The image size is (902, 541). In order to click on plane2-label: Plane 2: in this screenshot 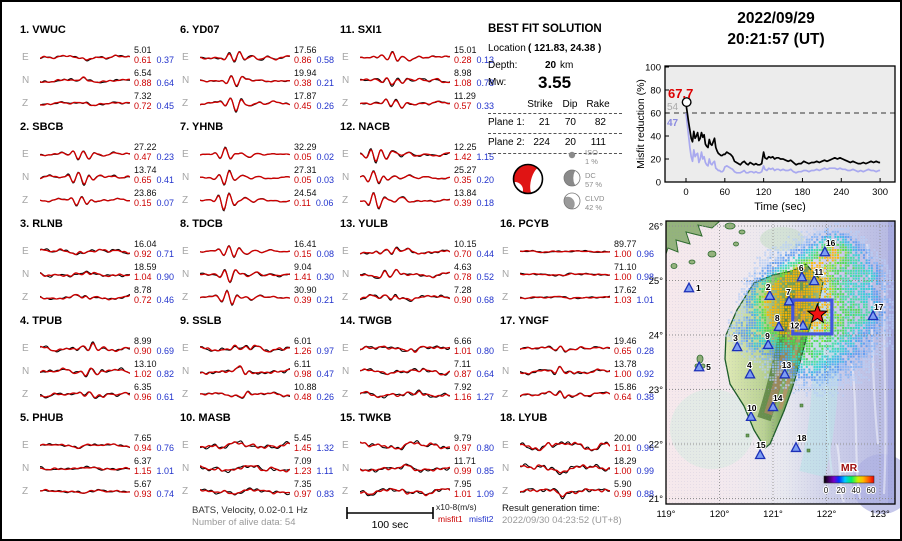, I will do `click(506, 142)`.